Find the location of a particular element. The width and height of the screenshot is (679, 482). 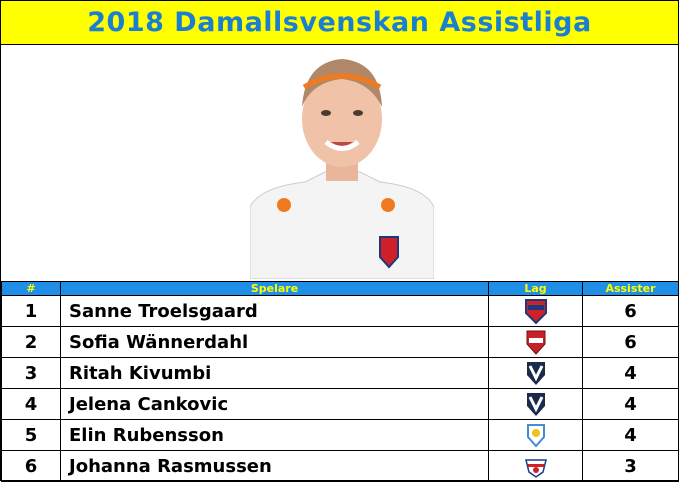

table-row: 2 Sofia Wännerdahl 6 is located at coordinates (340, 342).